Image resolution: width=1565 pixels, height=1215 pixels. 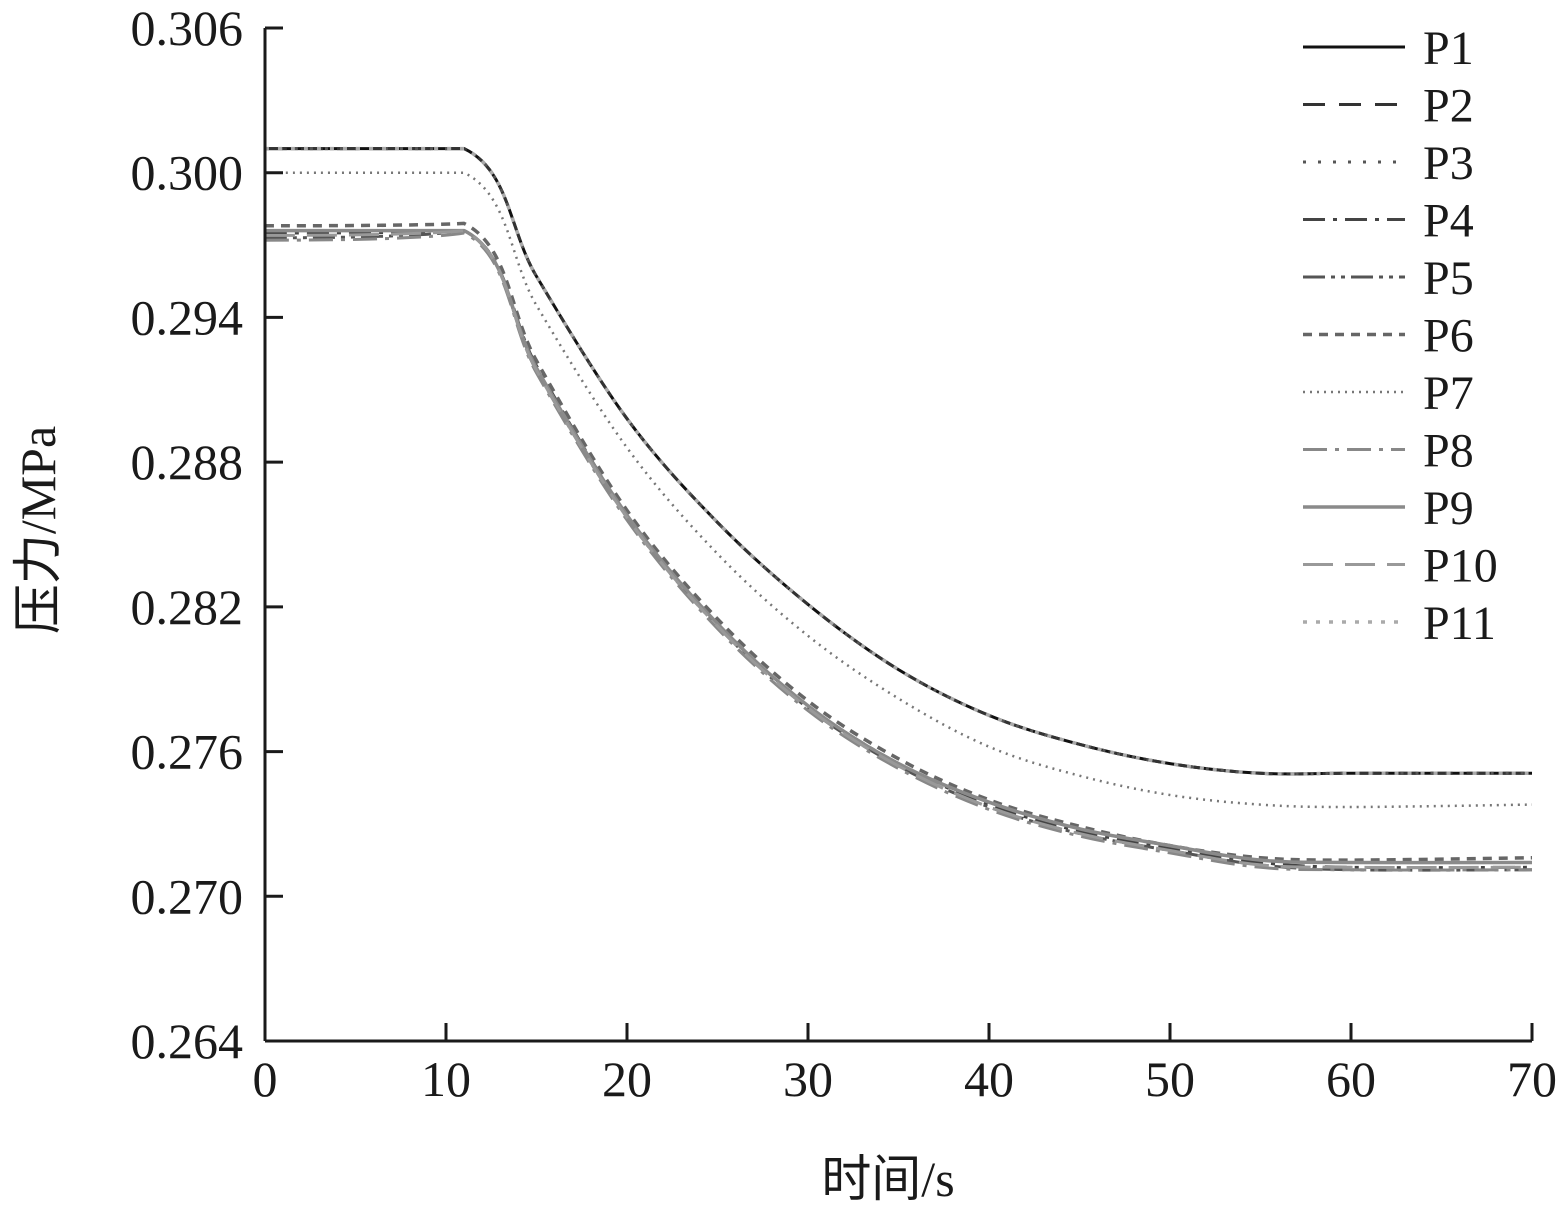 What do you see at coordinates (1448, 393) in the screenshot?
I see `legend-label-p7: P7` at bounding box center [1448, 393].